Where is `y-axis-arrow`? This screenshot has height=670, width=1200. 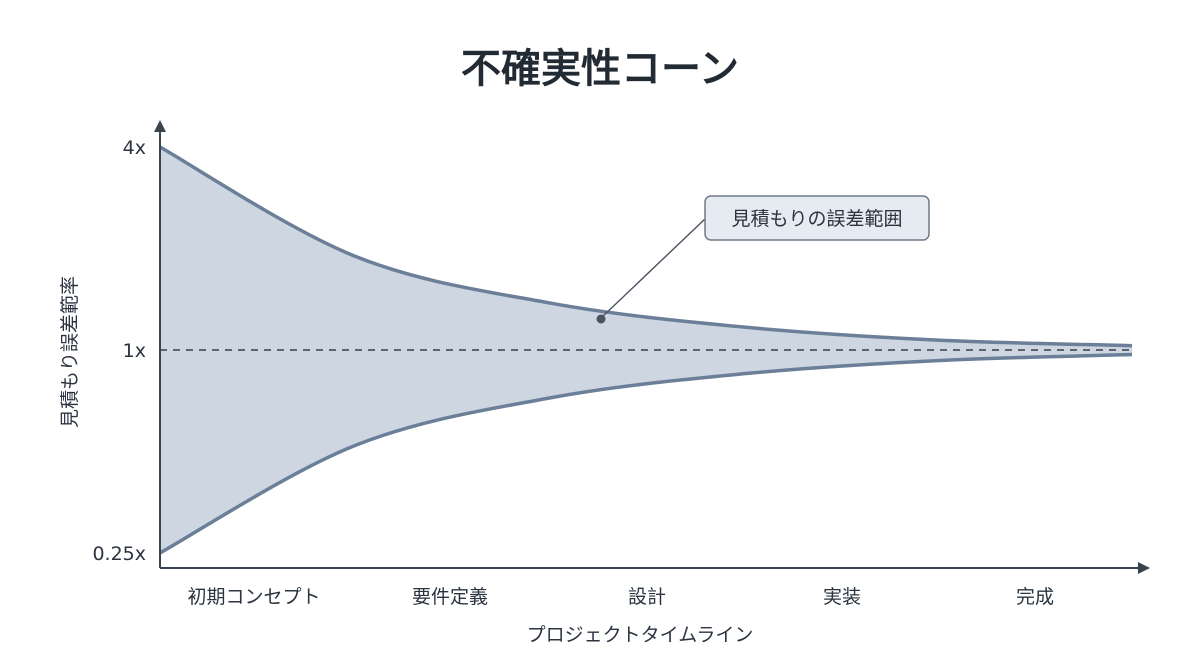
y-axis-arrow is located at coordinates (160, 126).